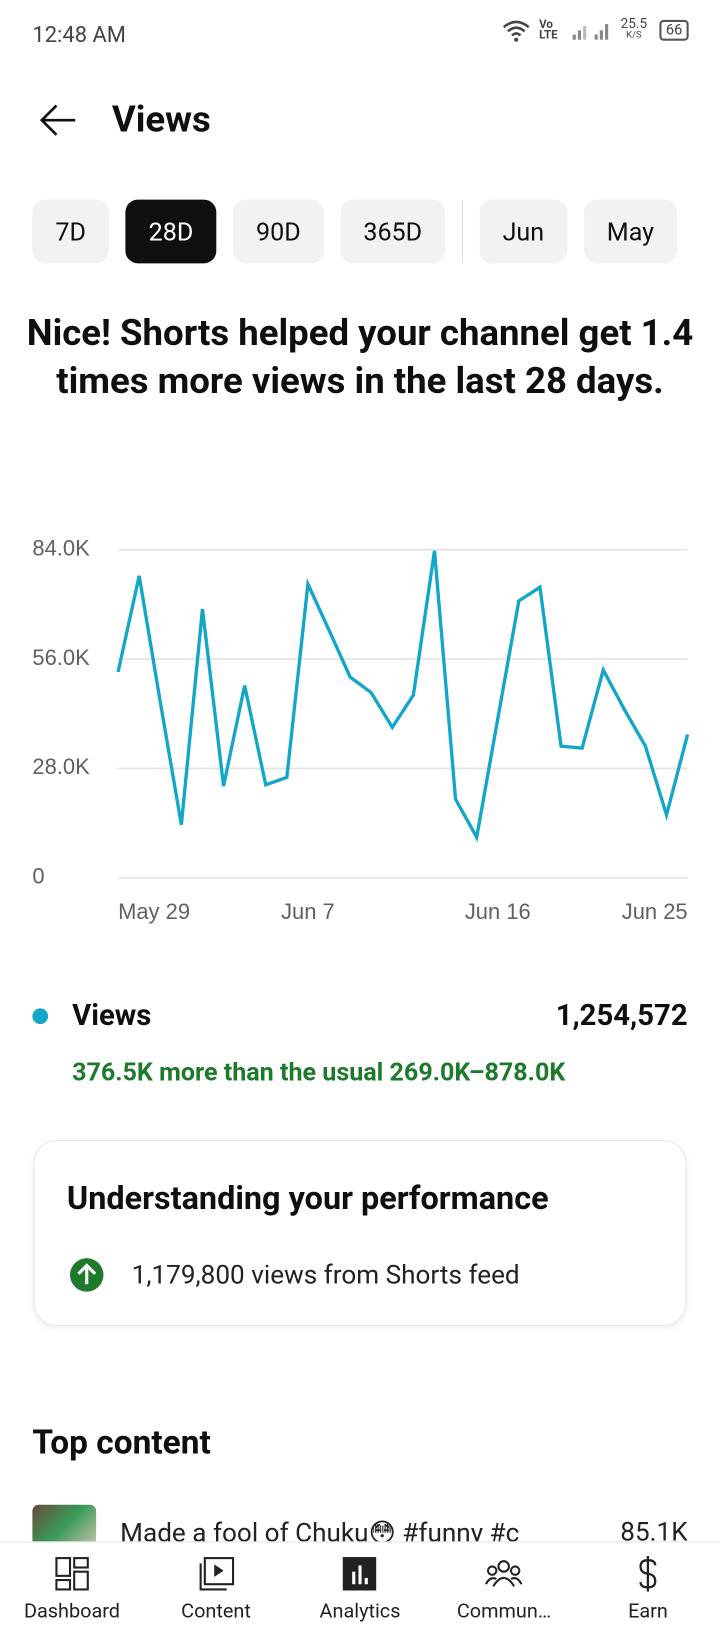 This screenshot has width=720, height=1639. I want to click on section-title: Top content, so click(121, 1442).